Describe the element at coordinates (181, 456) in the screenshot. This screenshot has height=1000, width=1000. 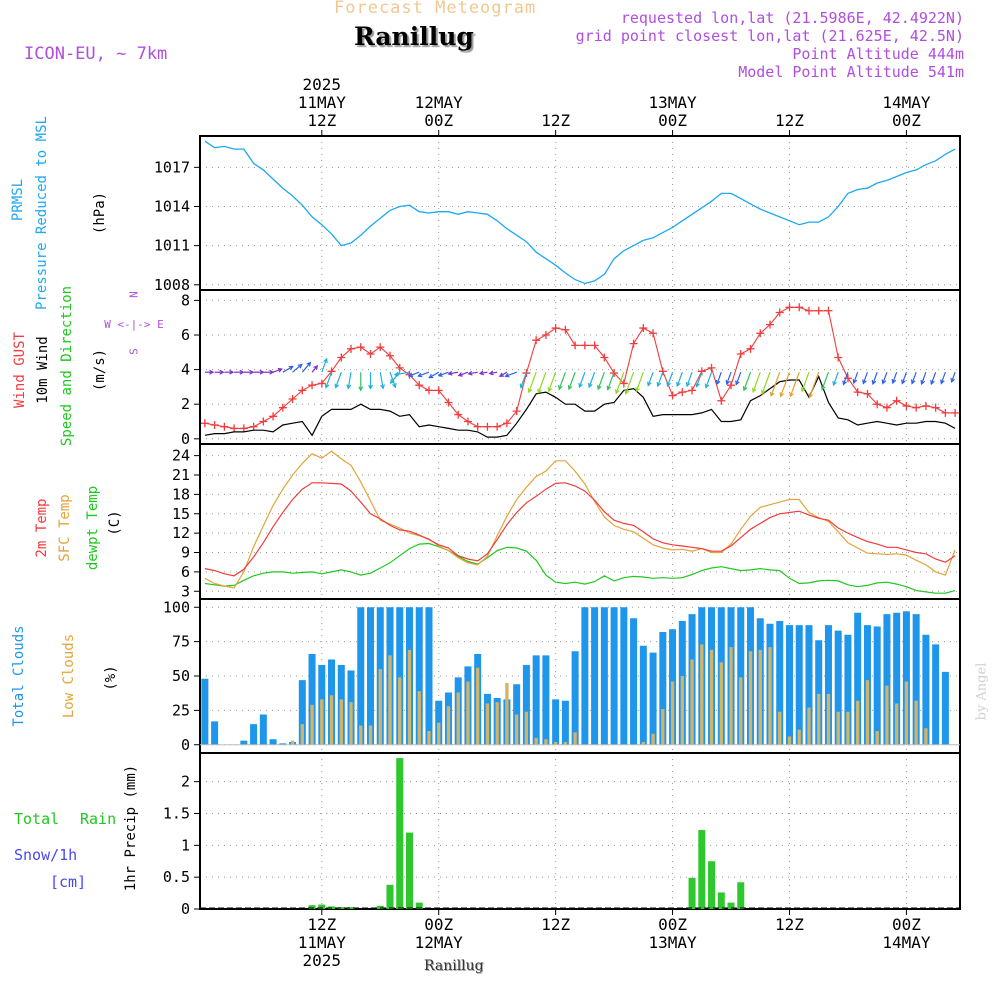
I see `y-tick-label: 24` at that location.